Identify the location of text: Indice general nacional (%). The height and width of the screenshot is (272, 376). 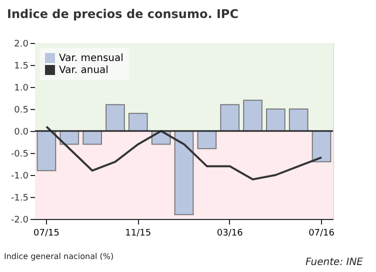
(59, 256).